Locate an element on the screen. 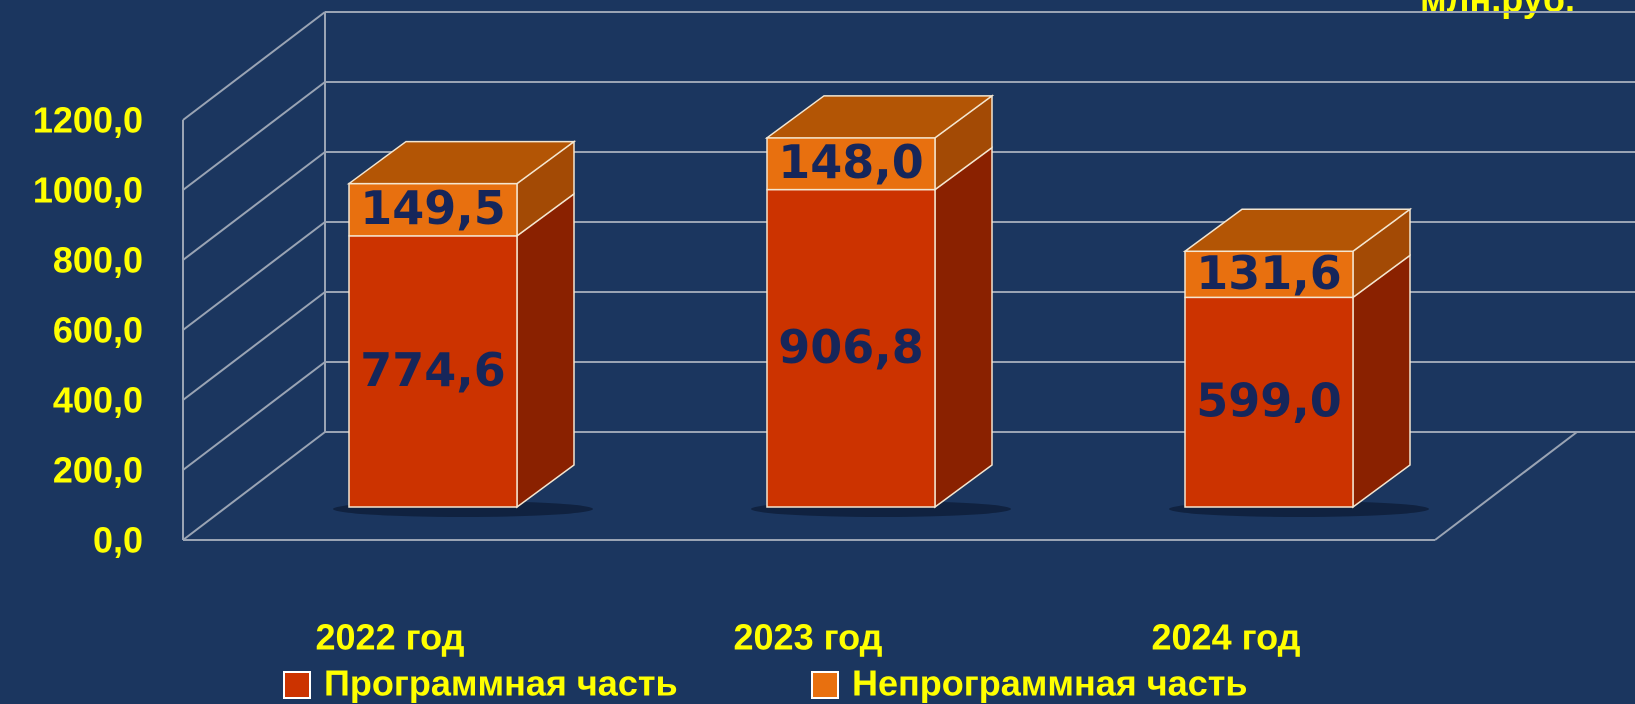  y-tick-label: 400,0 is located at coordinates (98, 400).